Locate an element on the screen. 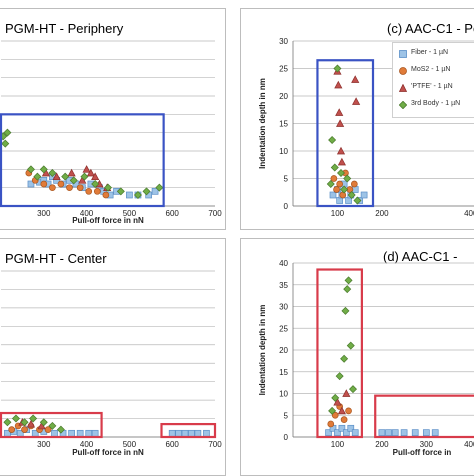  x-tick-label: 200 is located at coordinates (382, 444).